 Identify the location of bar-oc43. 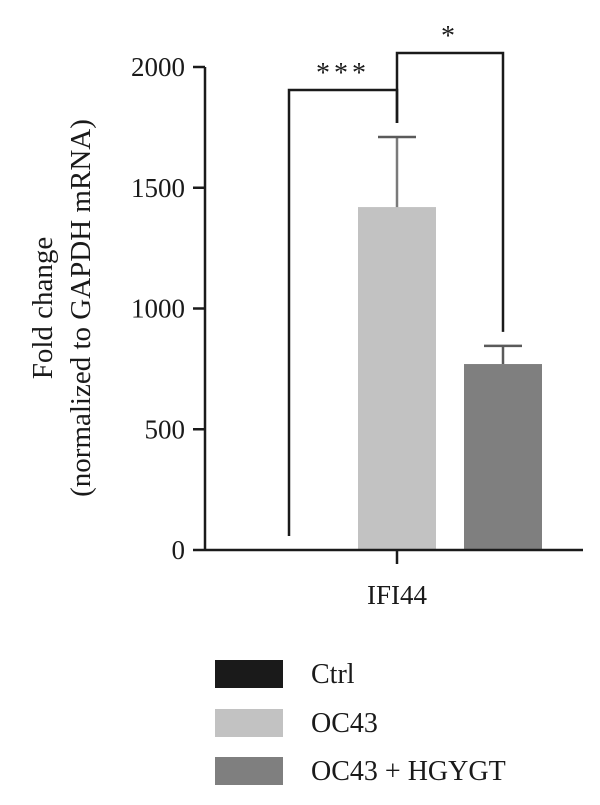
(397, 378).